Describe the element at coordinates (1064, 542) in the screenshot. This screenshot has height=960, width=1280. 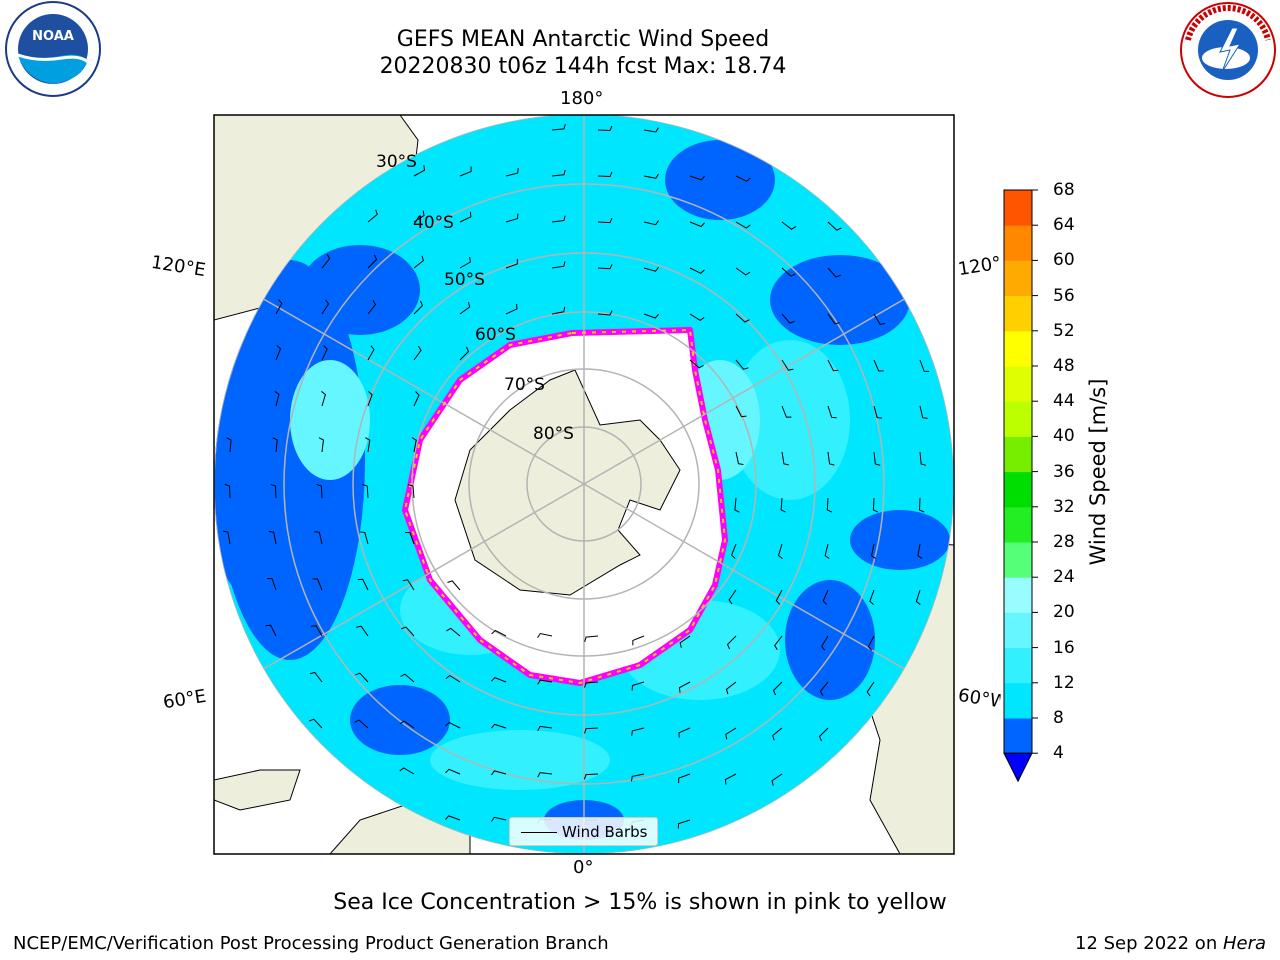
I see `colorbar-tick-label: 28` at that location.